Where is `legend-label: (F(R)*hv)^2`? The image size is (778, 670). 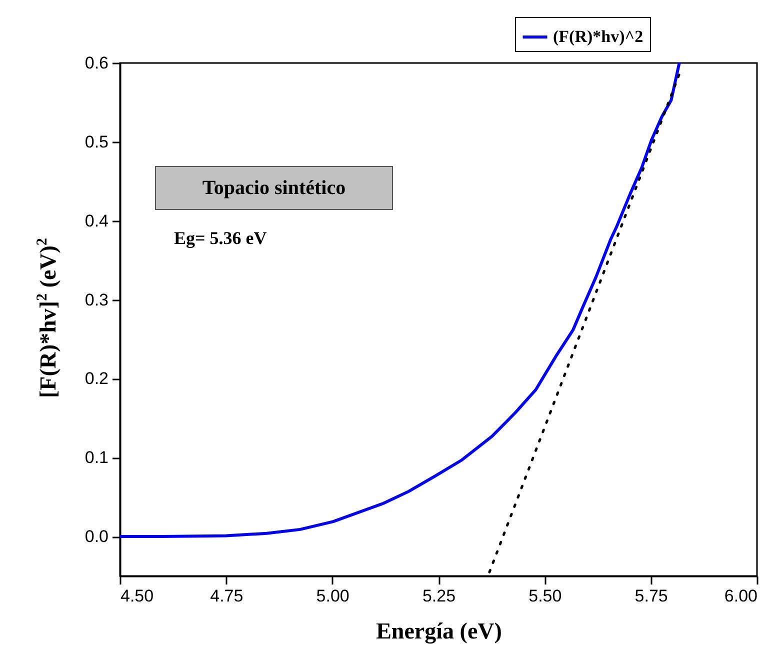
legend-label: (F(R)*hv)^2 is located at coordinates (598, 36).